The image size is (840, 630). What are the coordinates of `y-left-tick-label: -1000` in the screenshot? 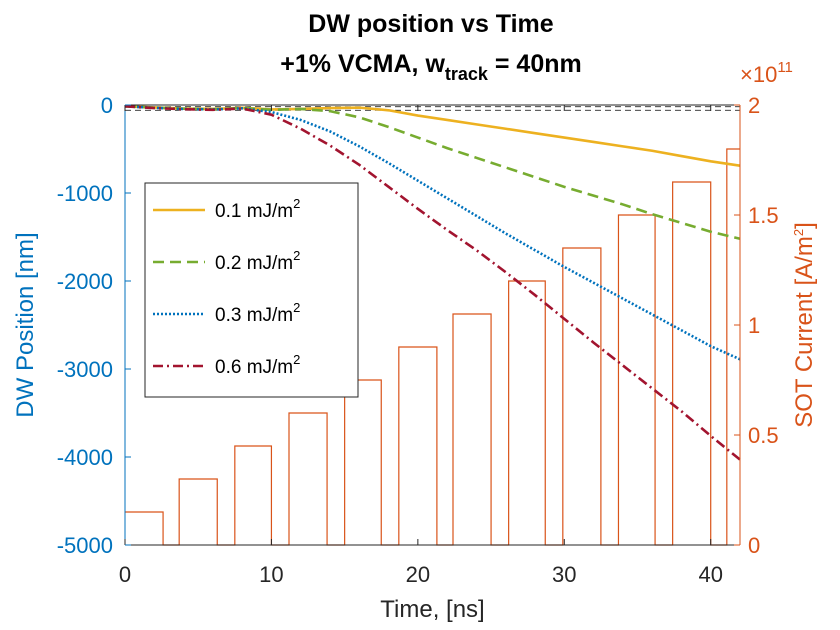 It's located at (85, 193).